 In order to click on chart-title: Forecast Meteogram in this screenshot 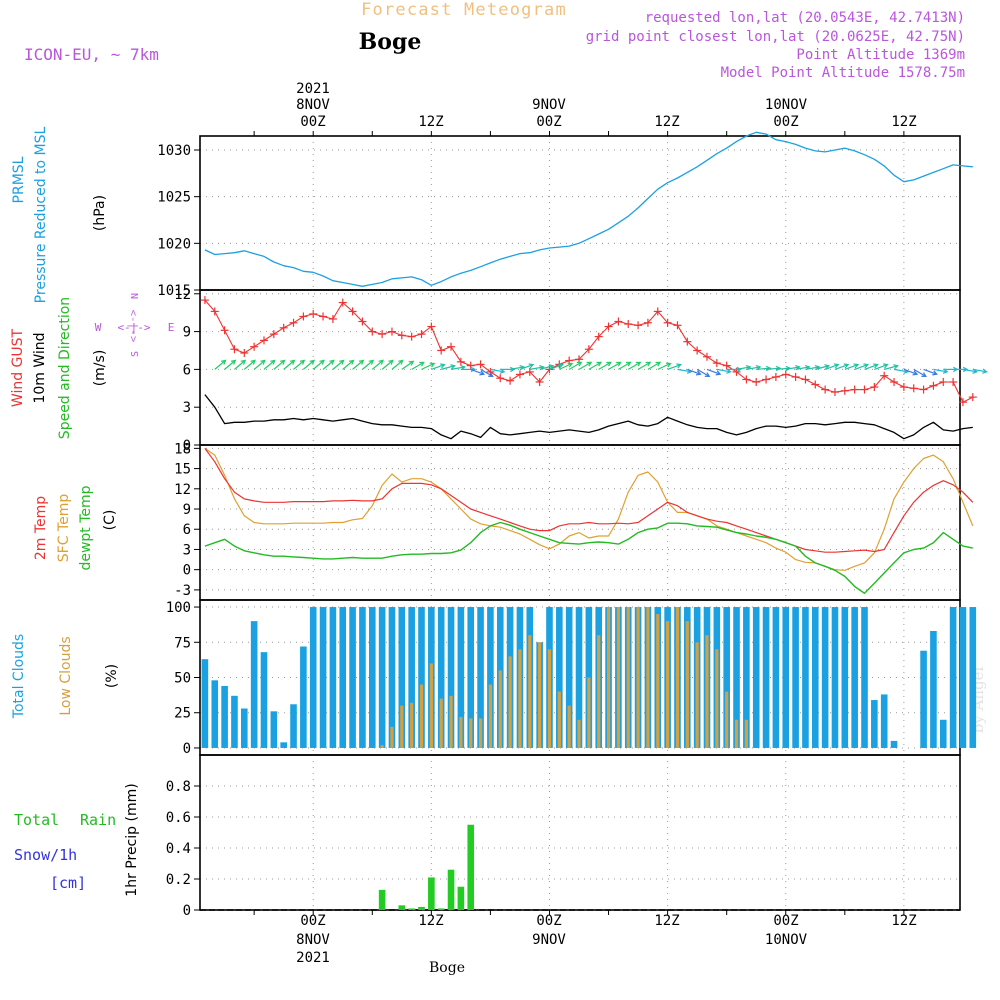, I will do `click(464, 10)`.